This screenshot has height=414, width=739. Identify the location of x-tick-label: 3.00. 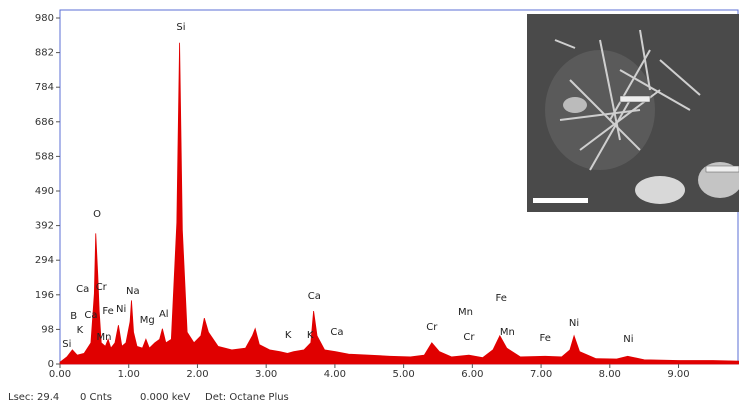
(266, 374).